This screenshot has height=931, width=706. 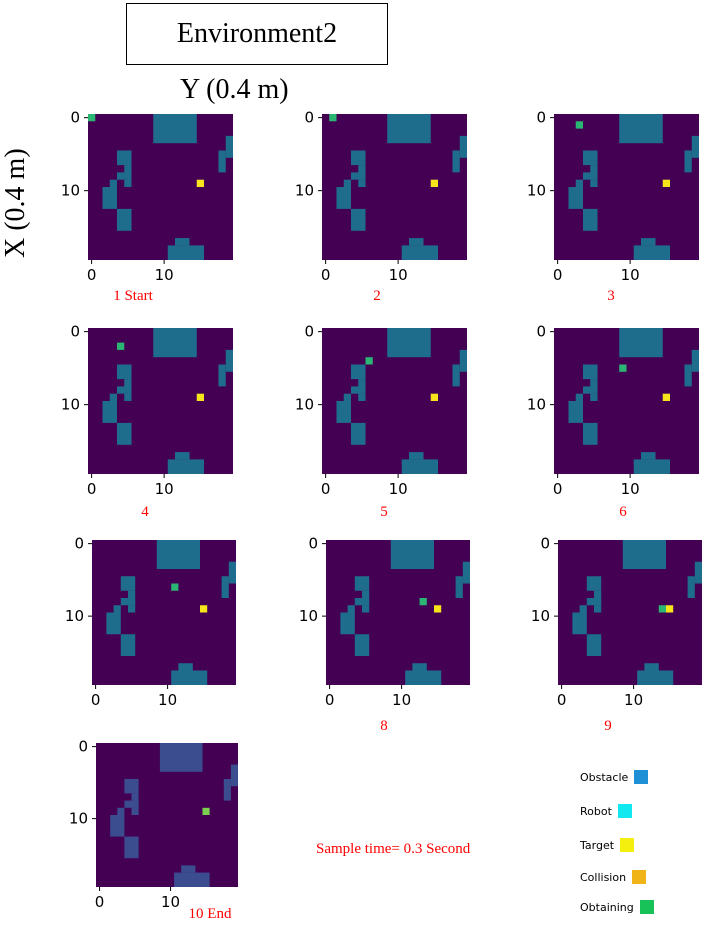 I want to click on legend-item-robot: Robot, so click(x=606, y=811).